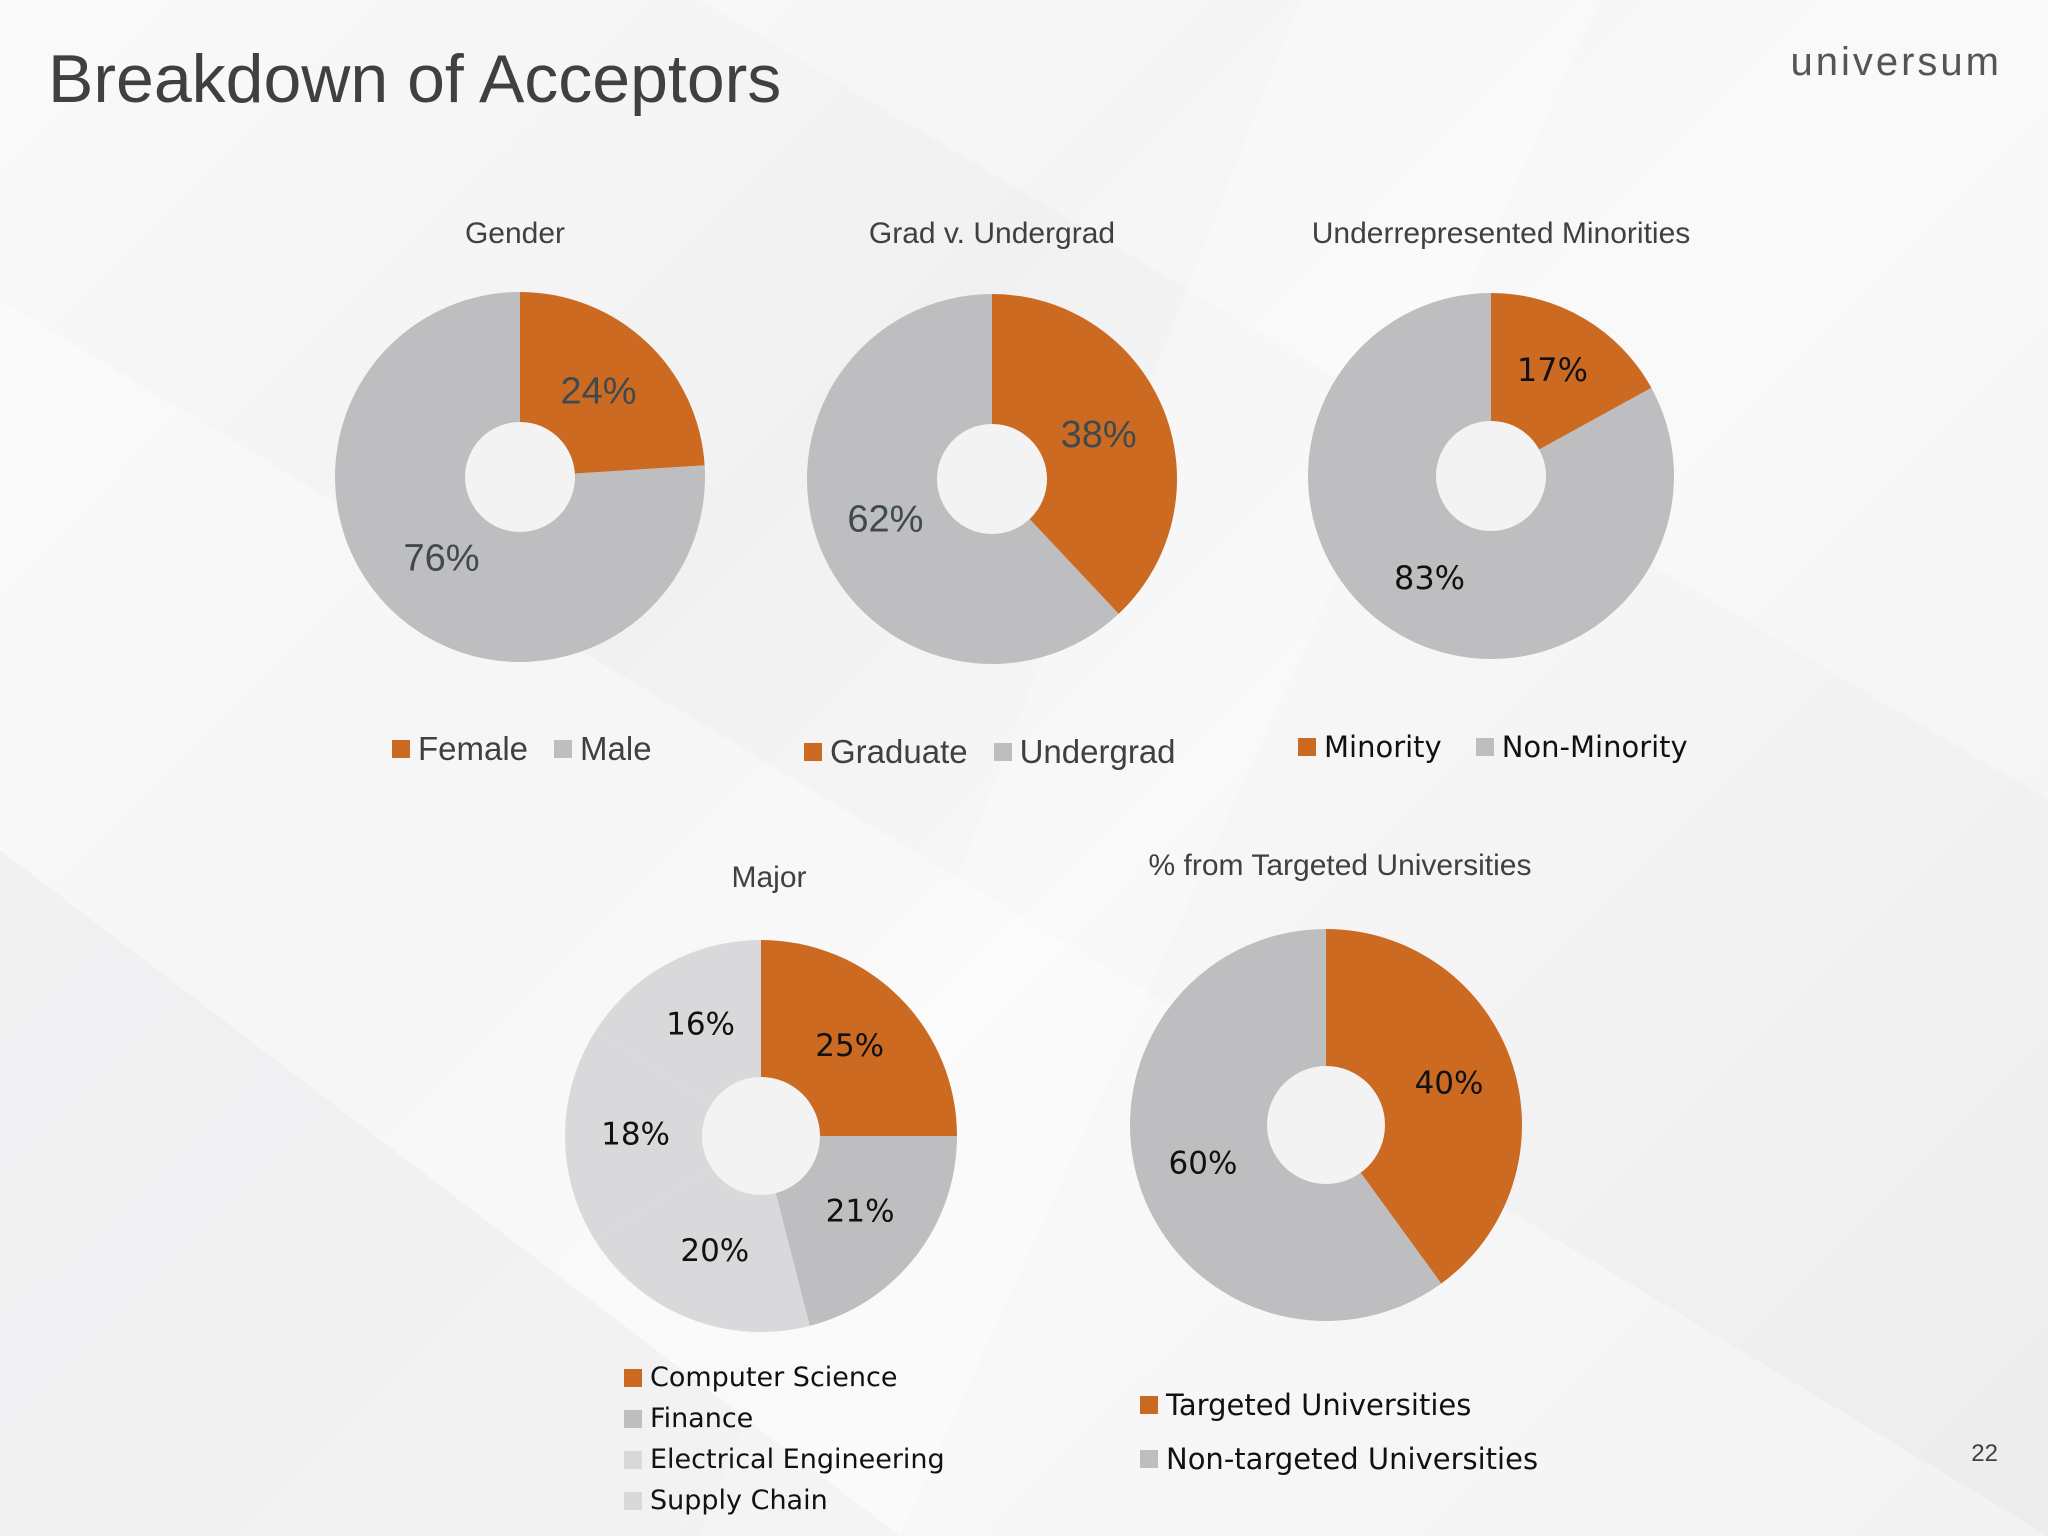 The height and width of the screenshot is (1536, 2048). Describe the element at coordinates (1429, 578) in the screenshot. I see `data-label: 83%` at that location.